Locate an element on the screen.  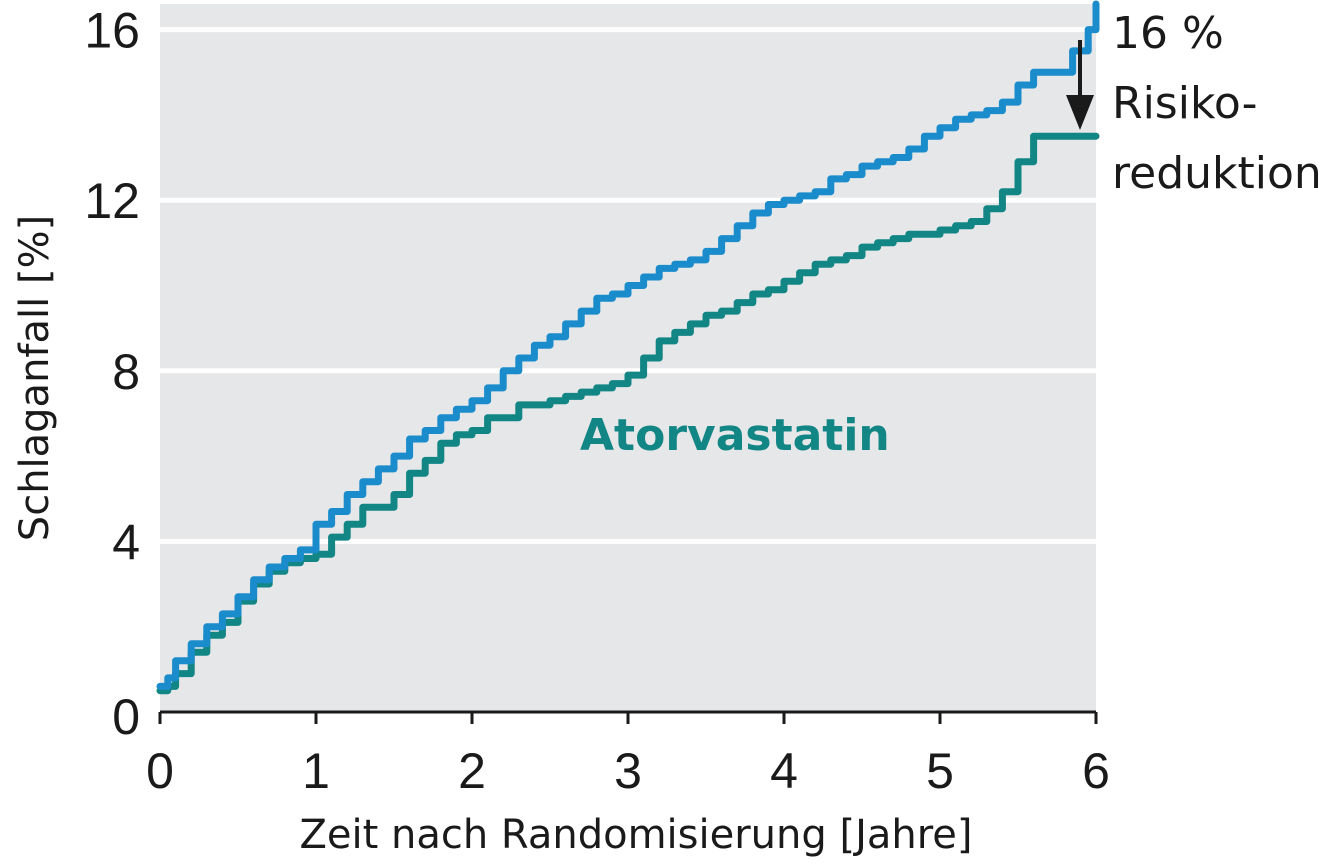
x-tick-label: 1 is located at coordinates (316, 771).